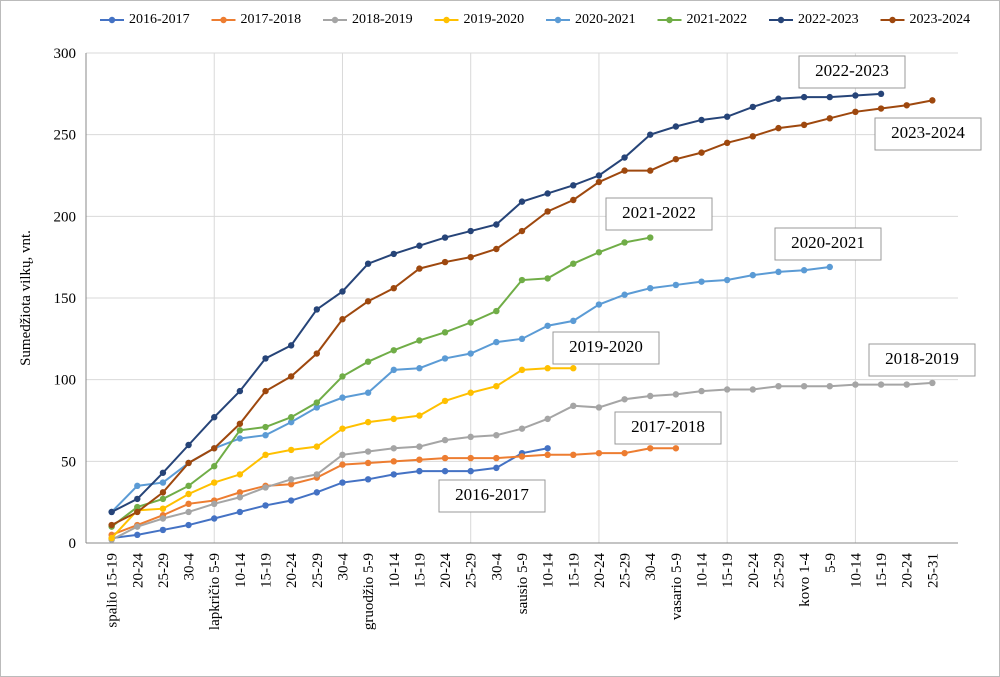 The width and height of the screenshot is (1000, 677). I want to click on legend-label: 2017-2018, so click(271, 19).